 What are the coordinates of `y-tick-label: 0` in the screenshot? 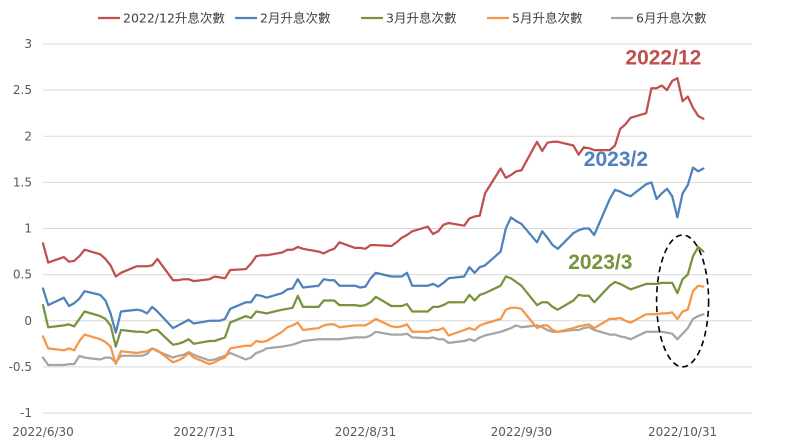 It's located at (28, 321).